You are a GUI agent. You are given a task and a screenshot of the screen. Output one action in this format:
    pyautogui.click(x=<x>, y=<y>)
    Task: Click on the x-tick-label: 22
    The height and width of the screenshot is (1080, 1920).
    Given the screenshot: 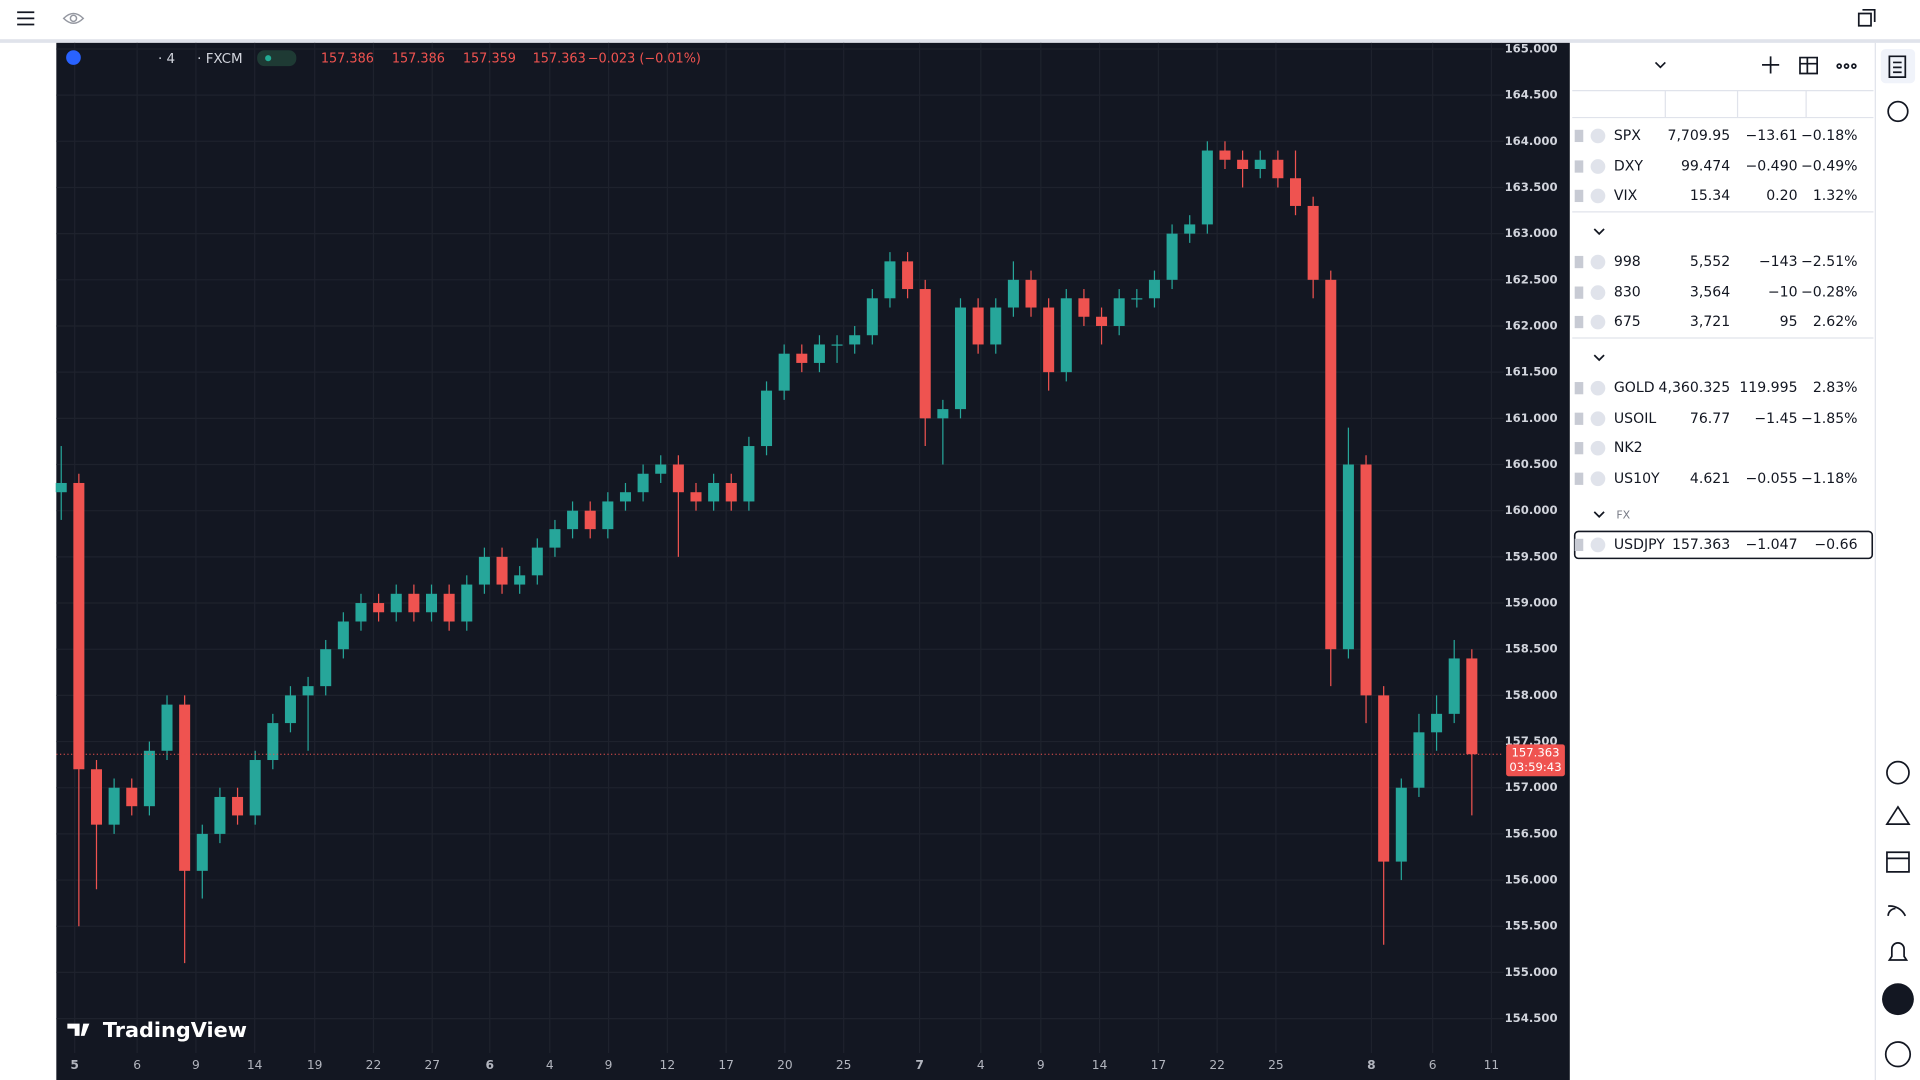 What is the action you would take?
    pyautogui.click(x=374, y=1065)
    